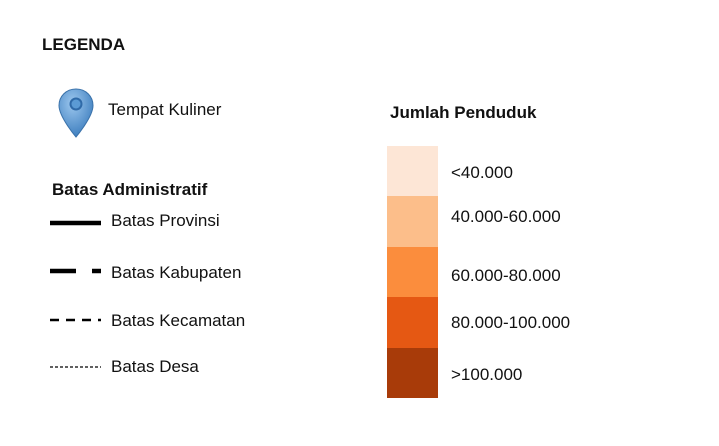 This screenshot has width=719, height=446. Describe the element at coordinates (75, 367) in the screenshot. I see `village-boundary-symbol` at that location.